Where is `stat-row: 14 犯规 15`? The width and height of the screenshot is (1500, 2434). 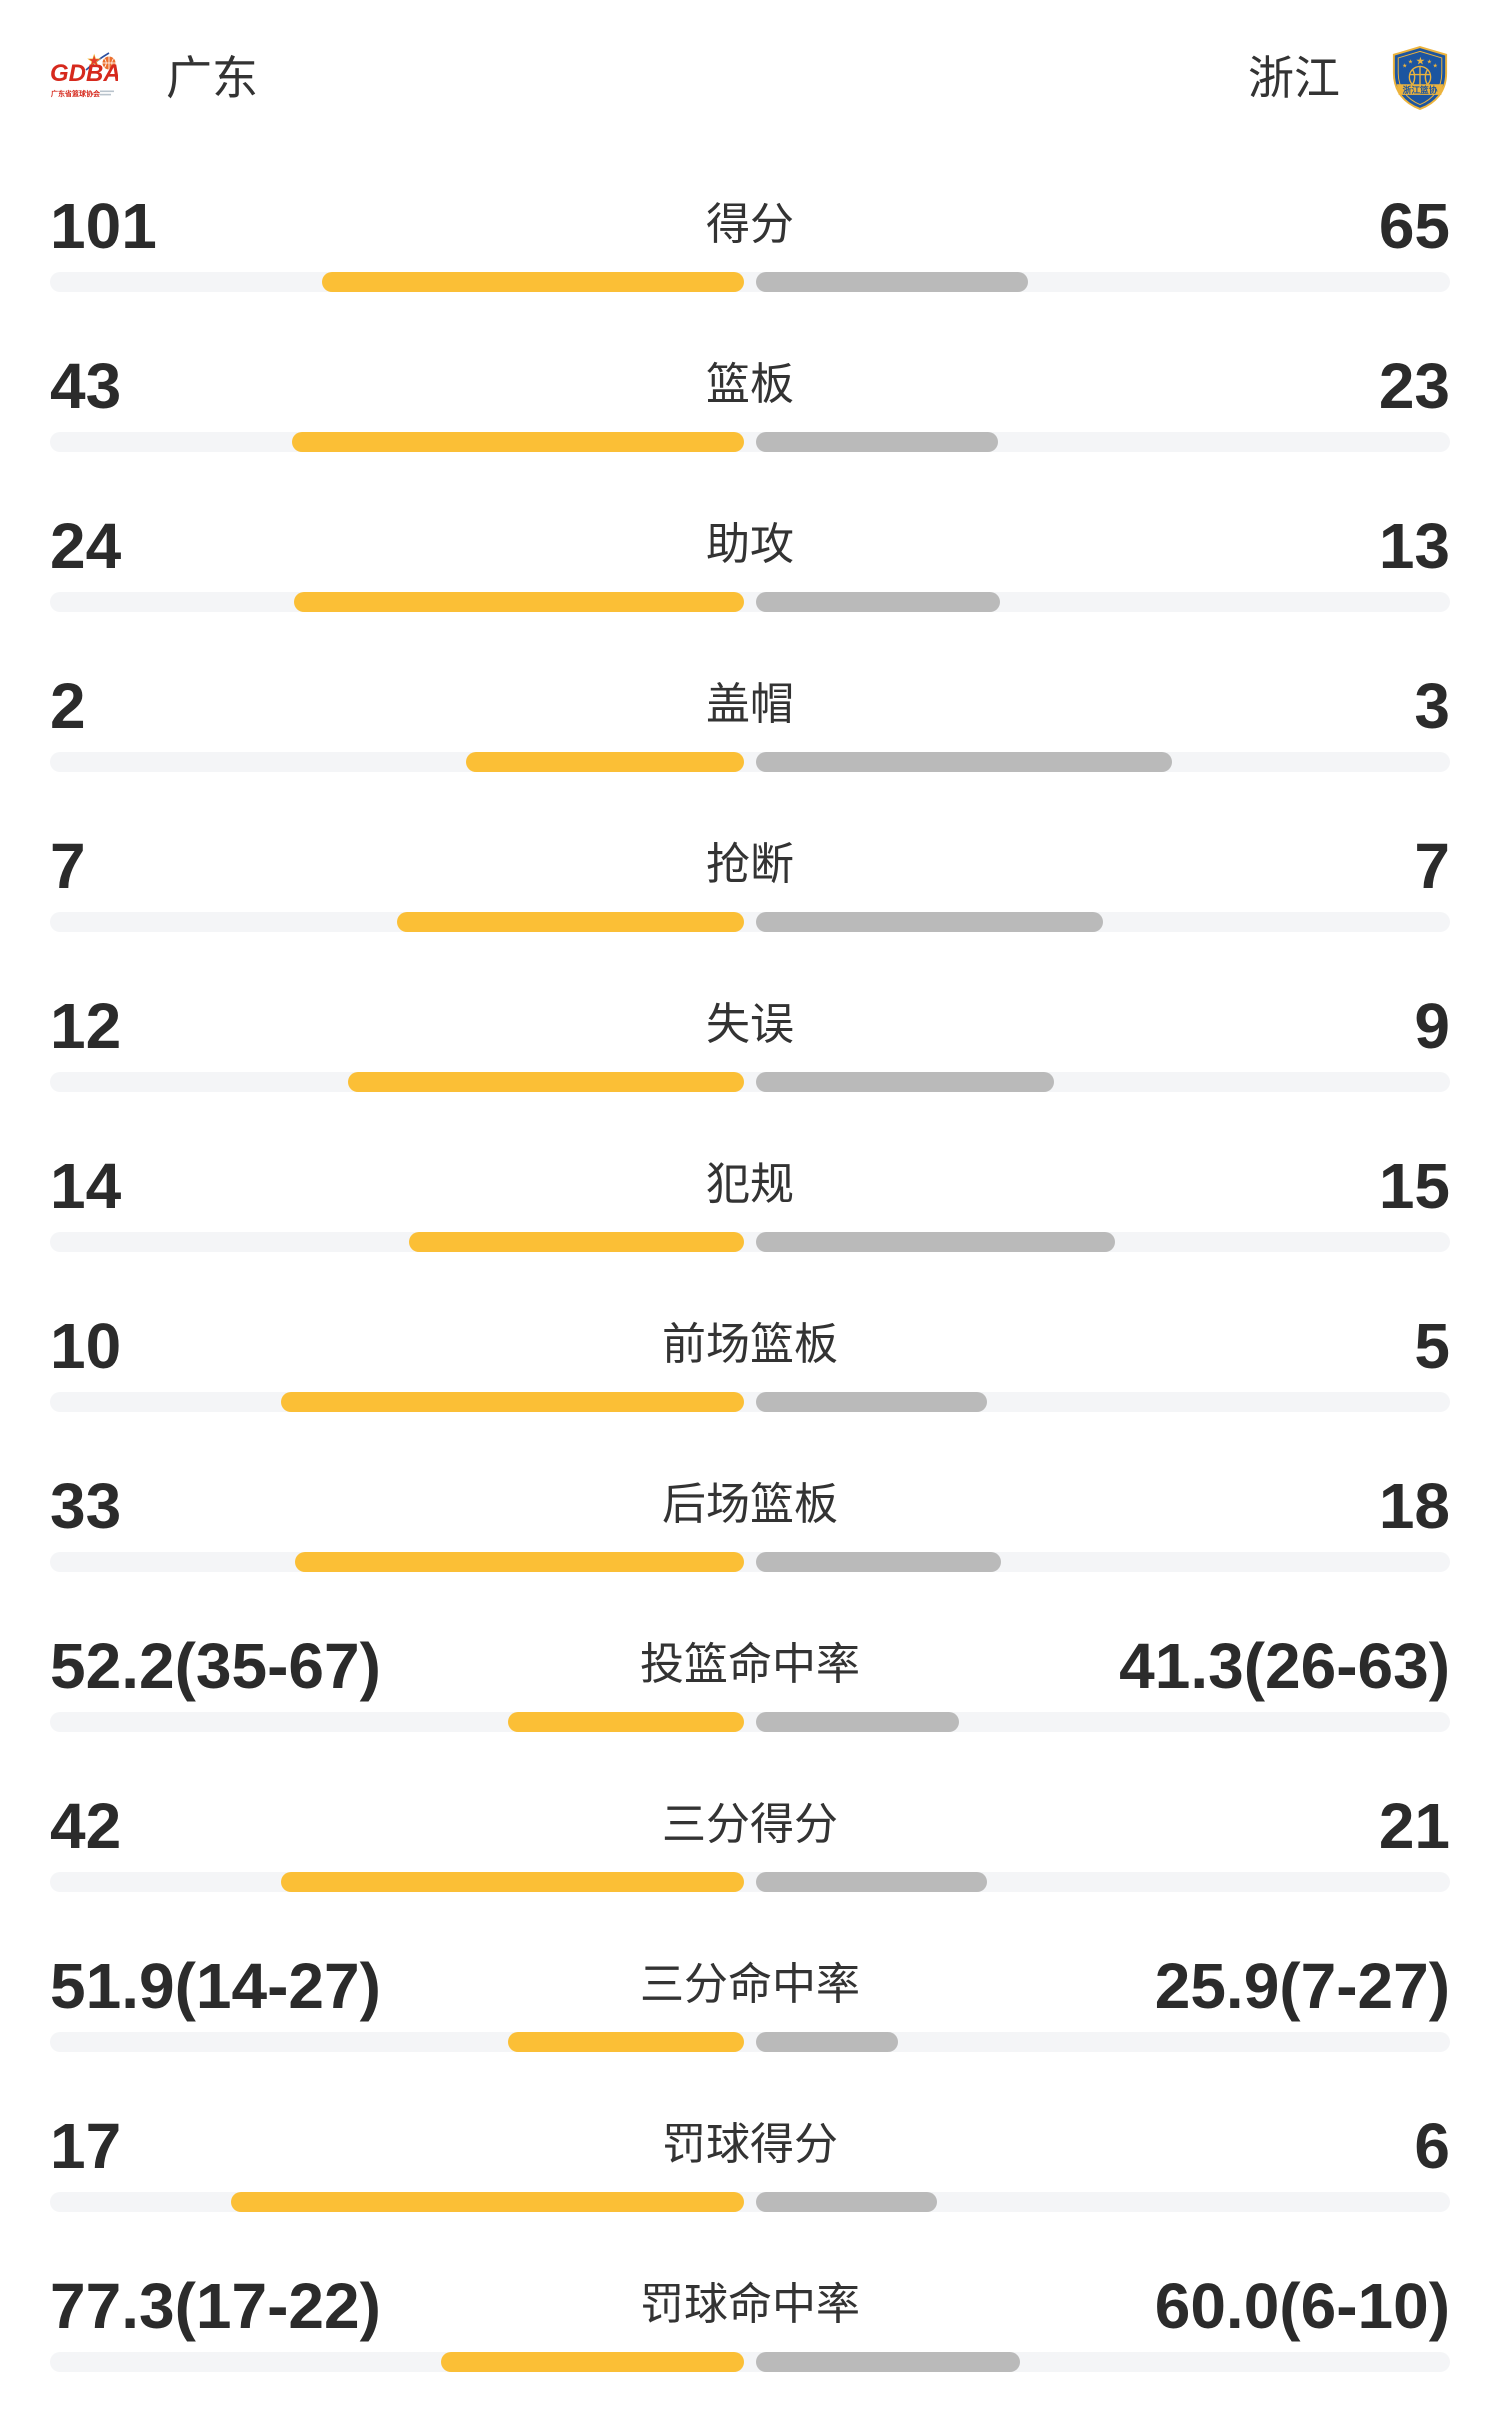
stat-row: 14 犯规 15 is located at coordinates (750, 1234).